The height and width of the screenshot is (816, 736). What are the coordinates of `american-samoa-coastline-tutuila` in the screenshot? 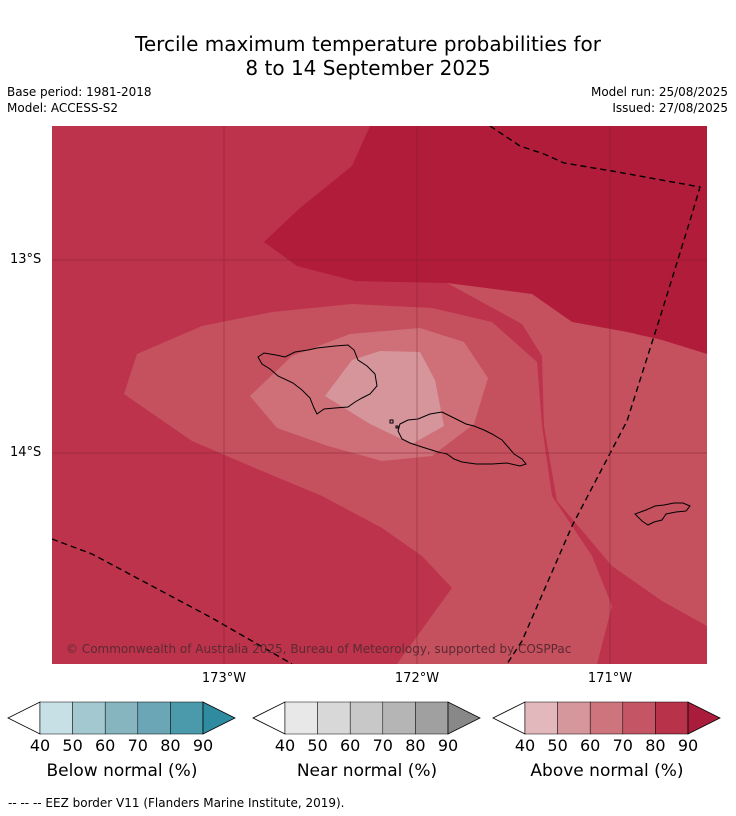 It's located at (662, 514).